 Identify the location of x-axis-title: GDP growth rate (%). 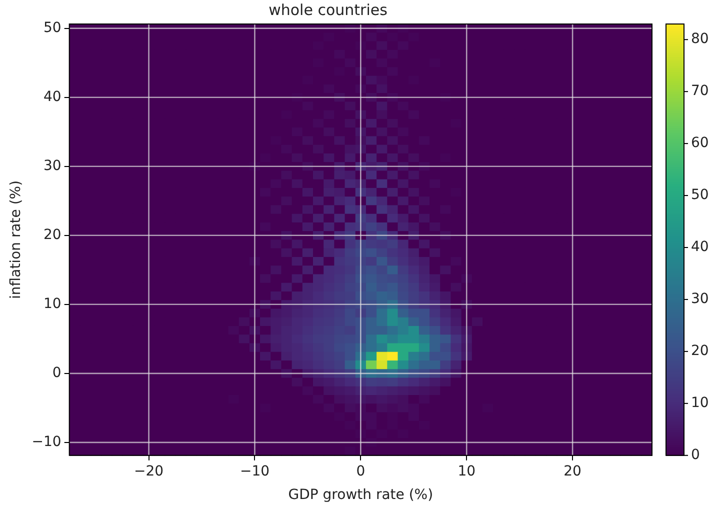
(361, 495).